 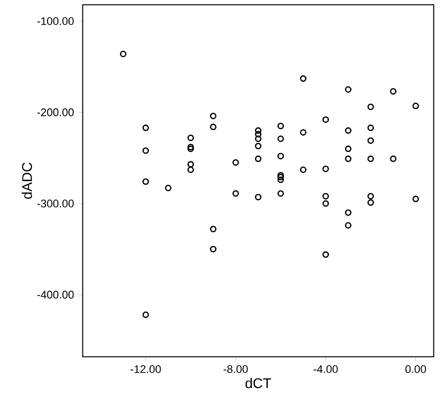 I want to click on y-tick-label: -400.00, so click(x=55, y=294).